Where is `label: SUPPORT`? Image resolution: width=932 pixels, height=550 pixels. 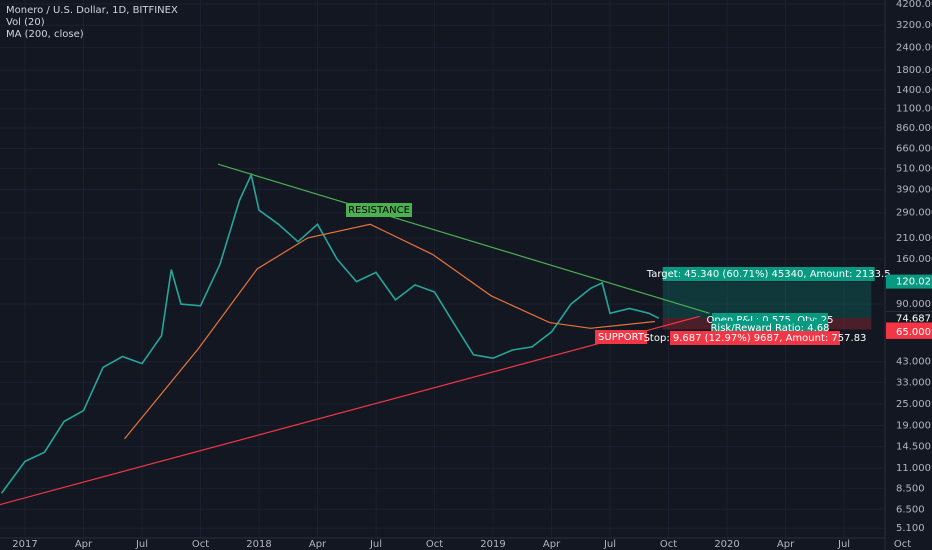 label: SUPPORT is located at coordinates (621, 337).